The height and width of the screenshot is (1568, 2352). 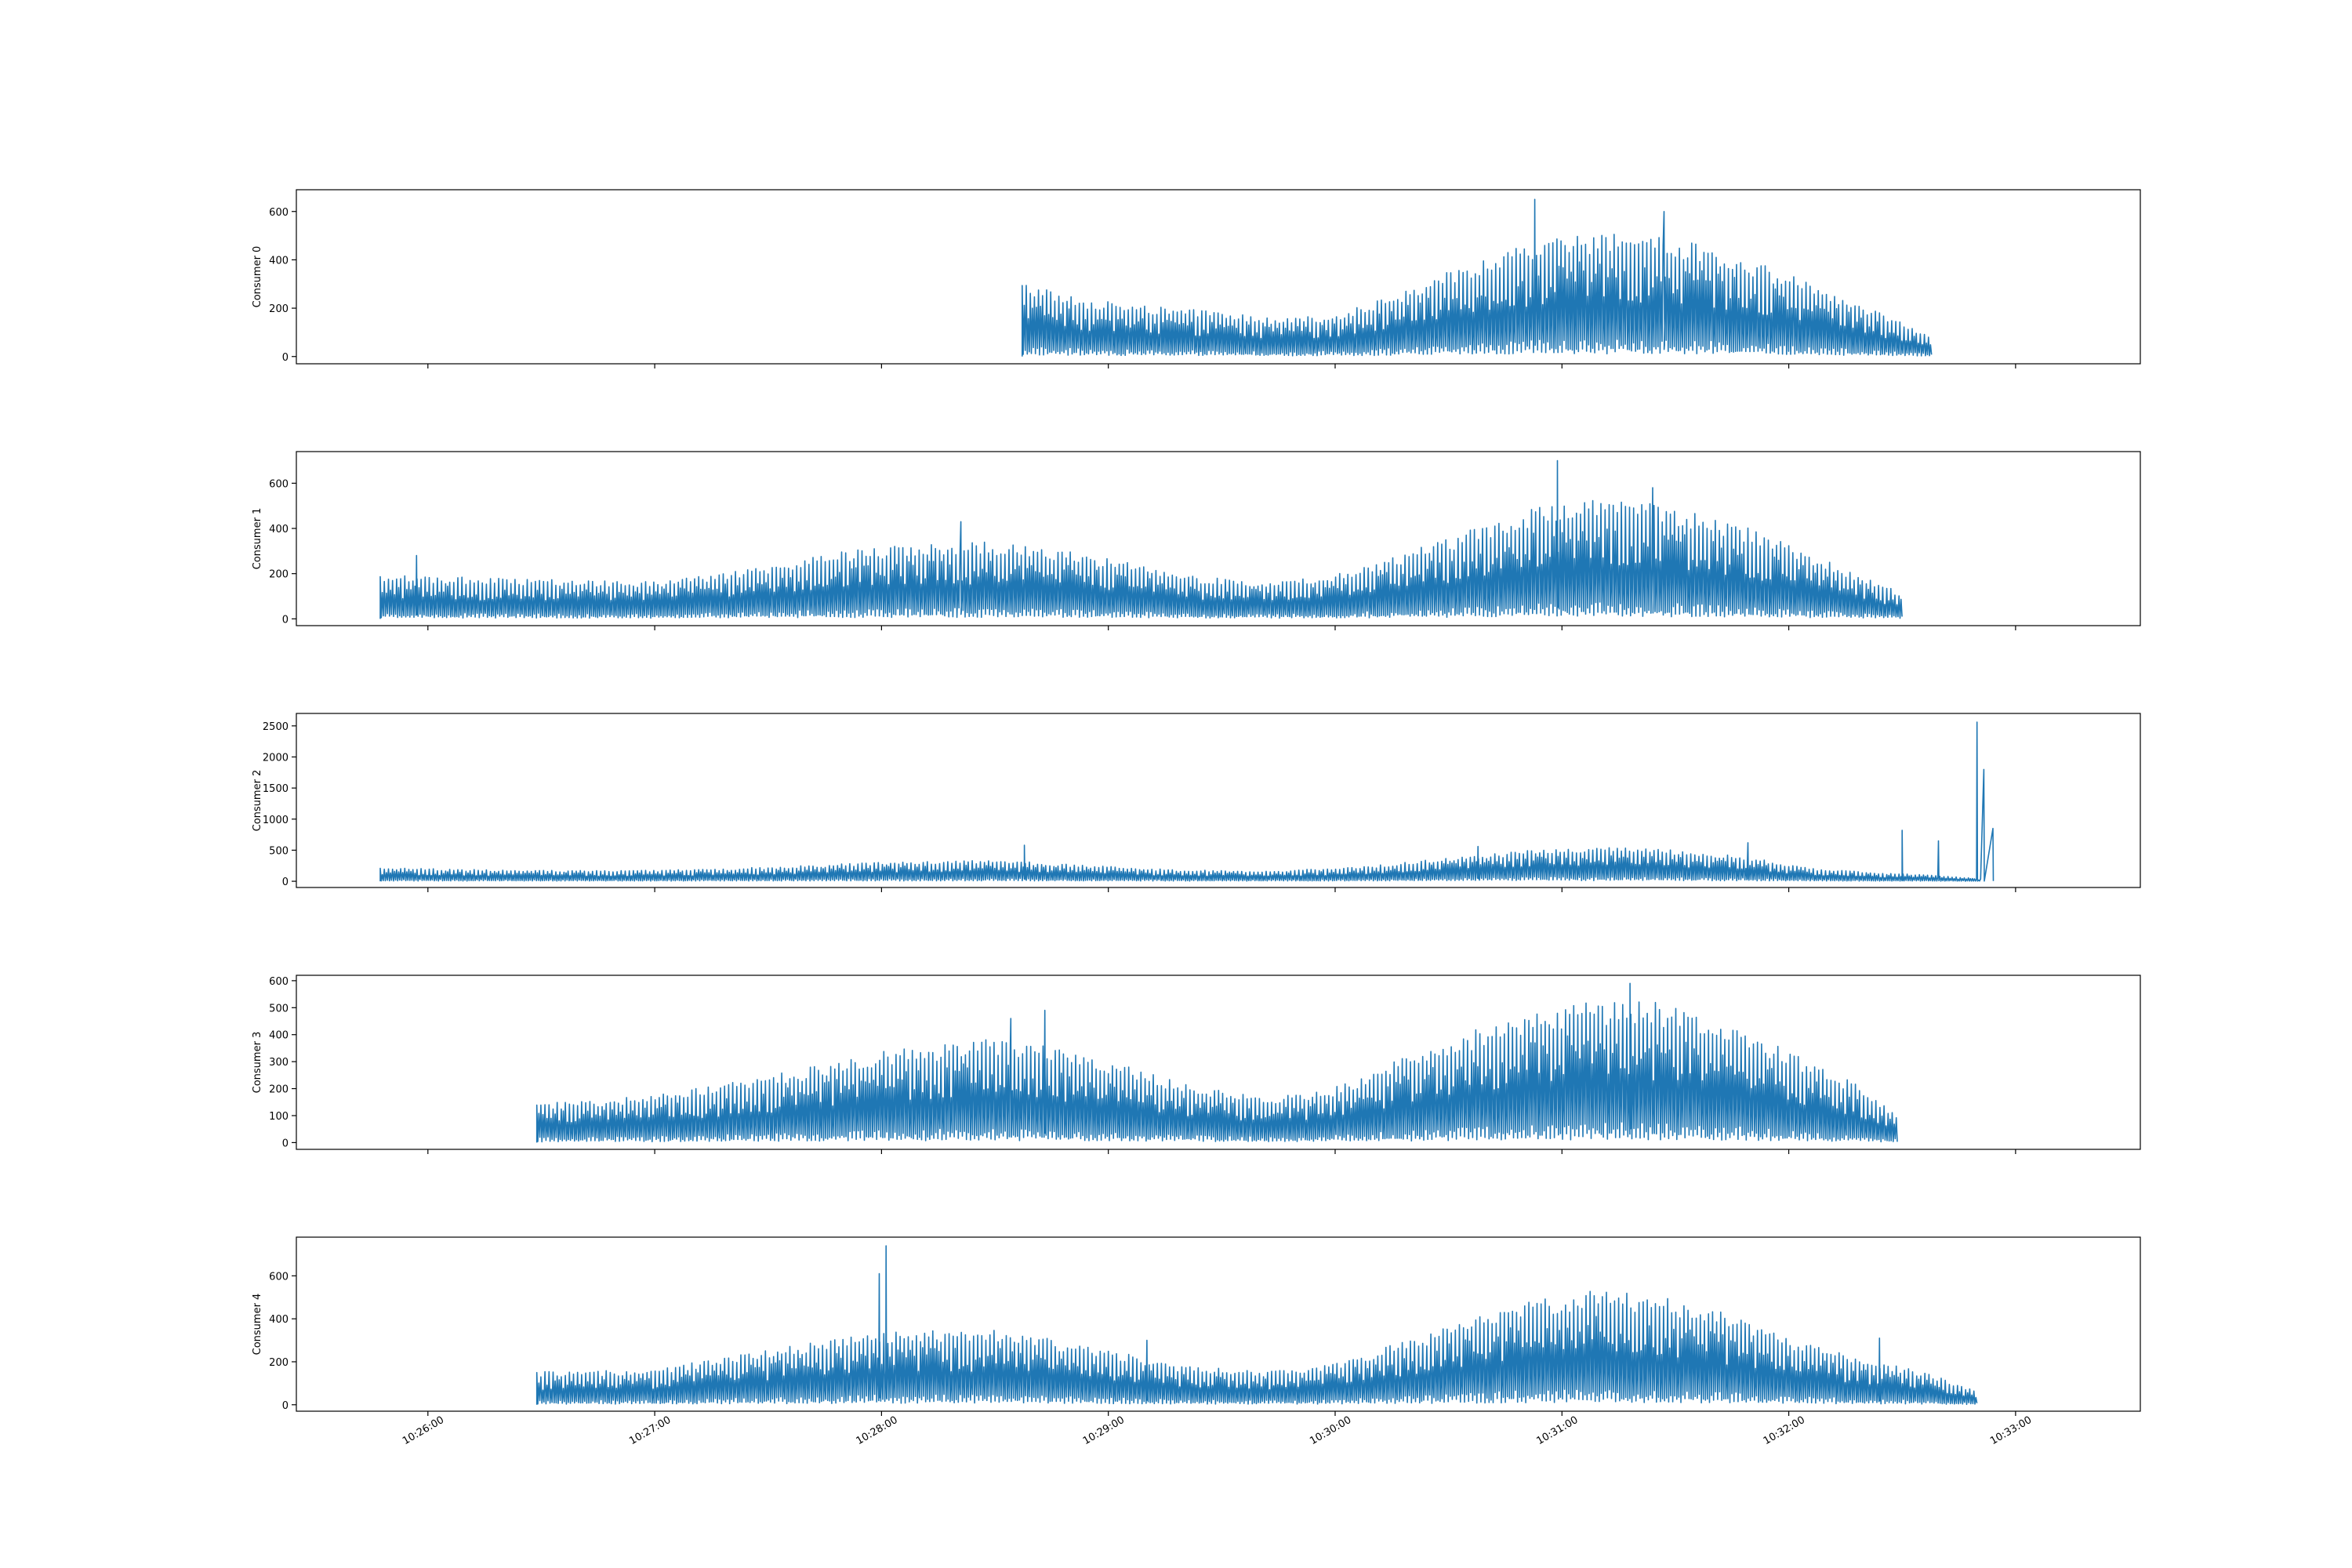 I want to click on x-tick-label: 10:32:00, so click(x=1784, y=1430).